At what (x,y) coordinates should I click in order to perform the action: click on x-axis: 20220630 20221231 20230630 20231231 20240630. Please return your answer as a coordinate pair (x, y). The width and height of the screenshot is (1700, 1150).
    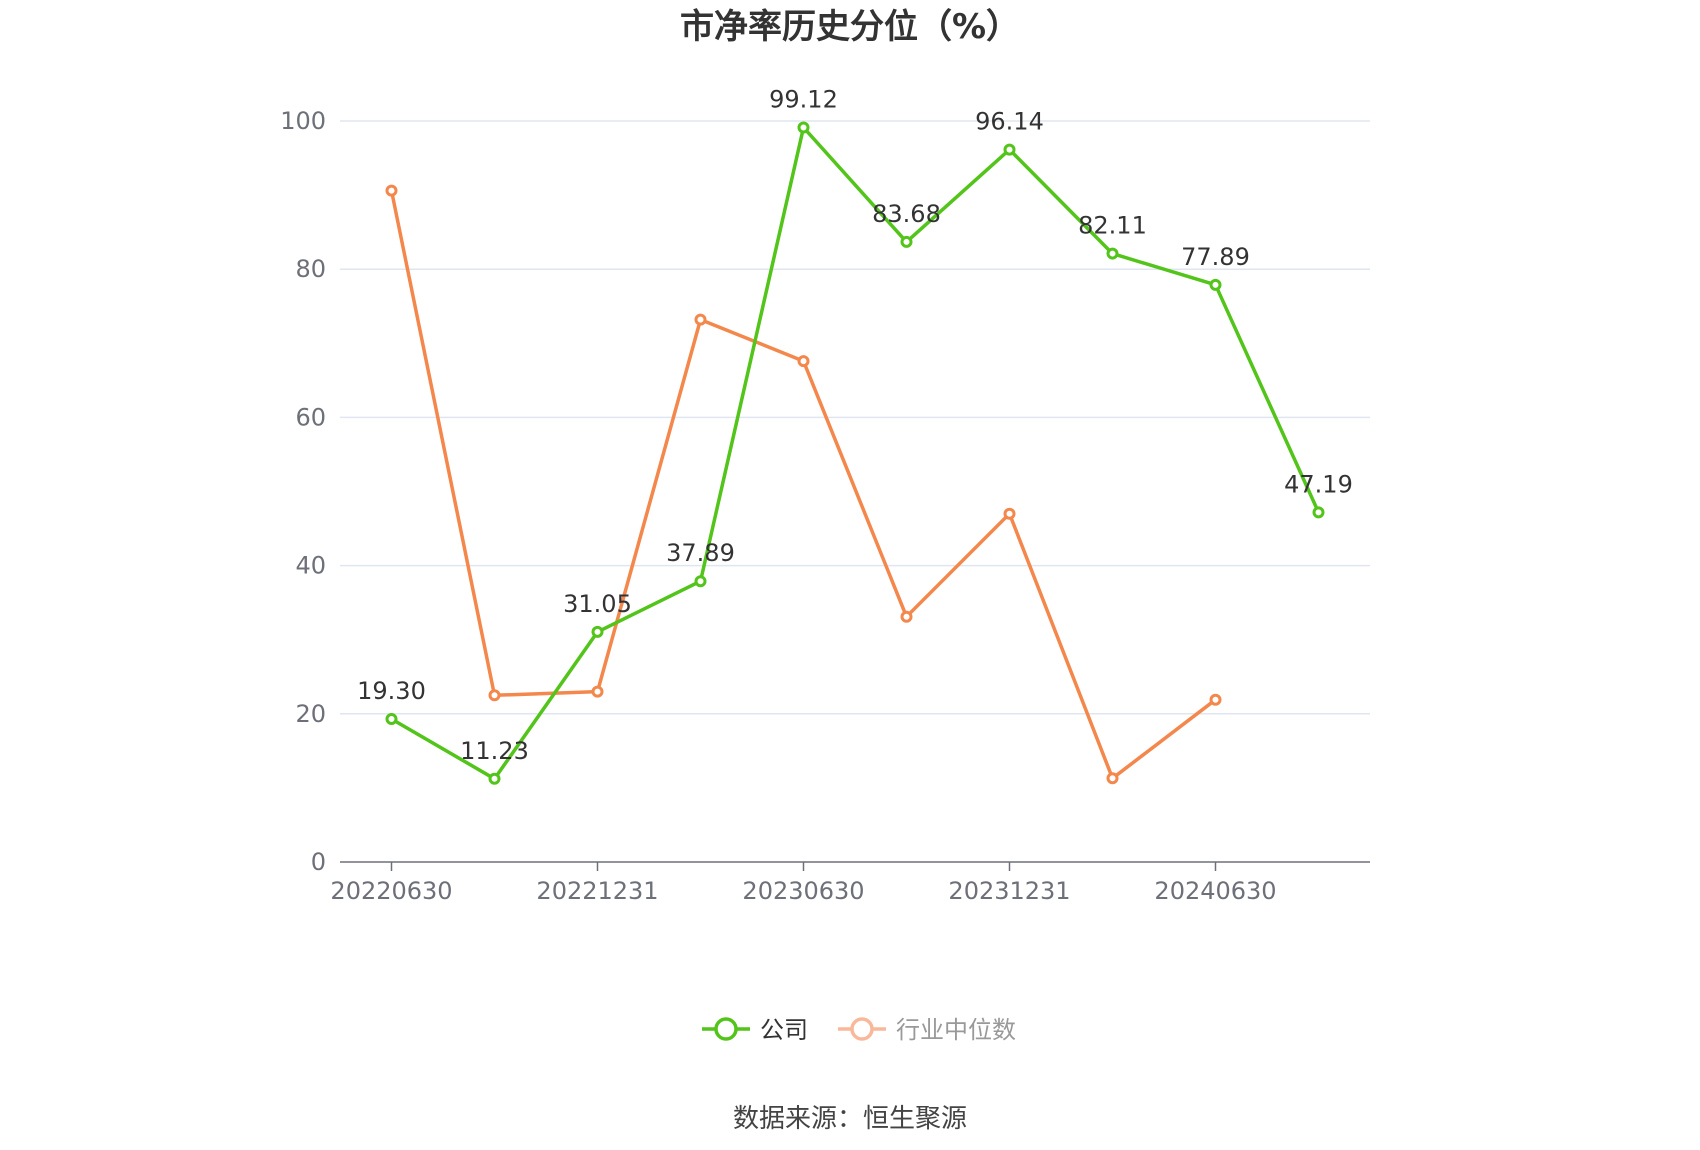
    Looking at the image, I should click on (850, 883).